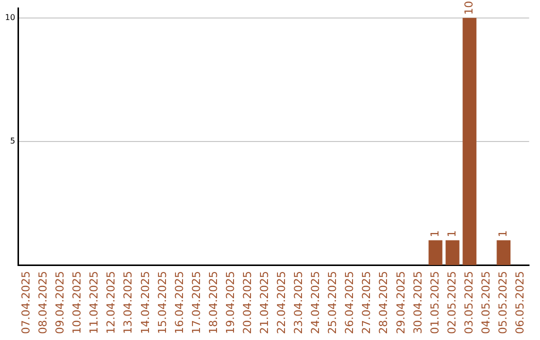  I want to click on x-tick-label: 17.04.2025, so click(196, 302).